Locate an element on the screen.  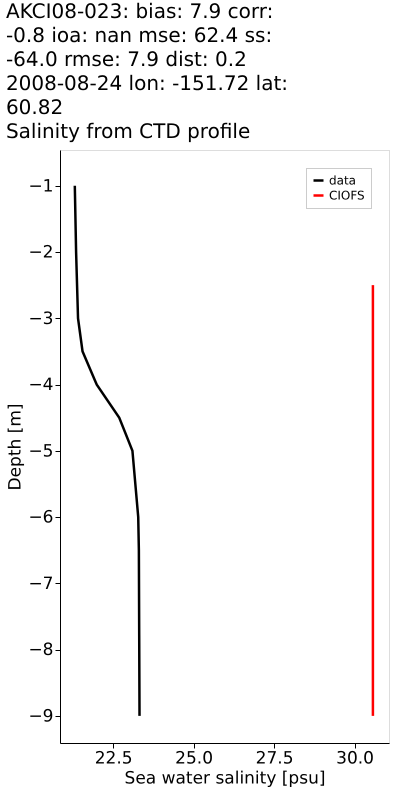
line-series is located at coordinates (107, 451).